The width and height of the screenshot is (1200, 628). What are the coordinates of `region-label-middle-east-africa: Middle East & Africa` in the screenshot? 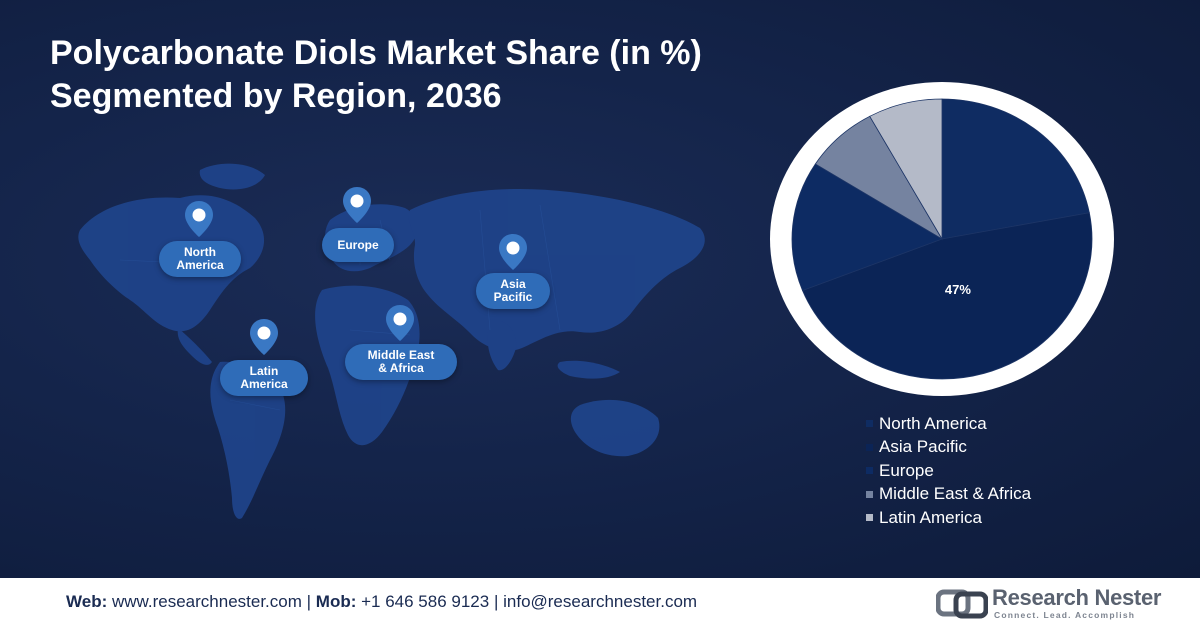 It's located at (401, 362).